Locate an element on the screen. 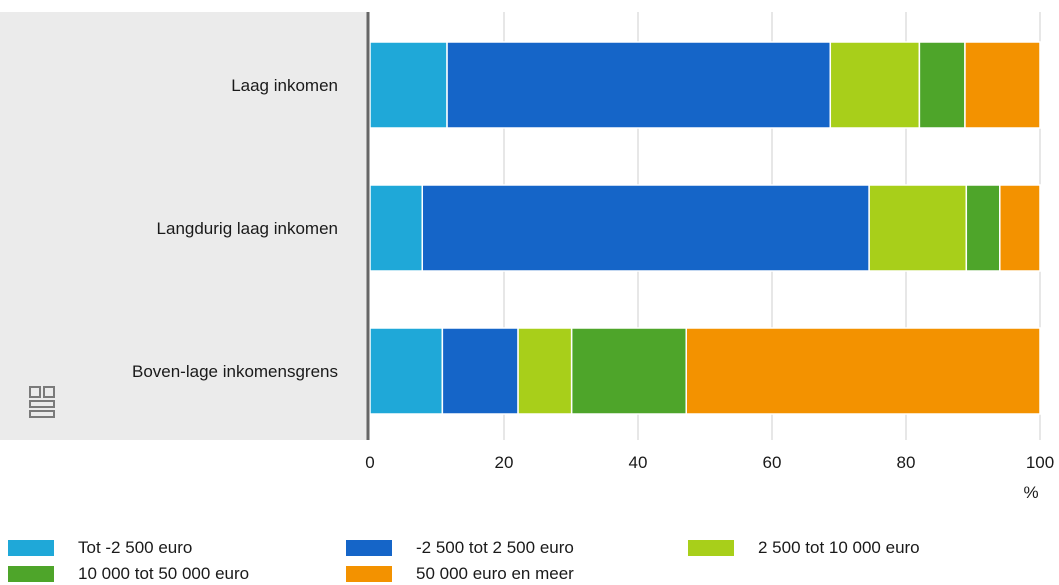 The height and width of the screenshot is (585, 1059). legend-item: Tot -2 500 euro is located at coordinates (100, 548).